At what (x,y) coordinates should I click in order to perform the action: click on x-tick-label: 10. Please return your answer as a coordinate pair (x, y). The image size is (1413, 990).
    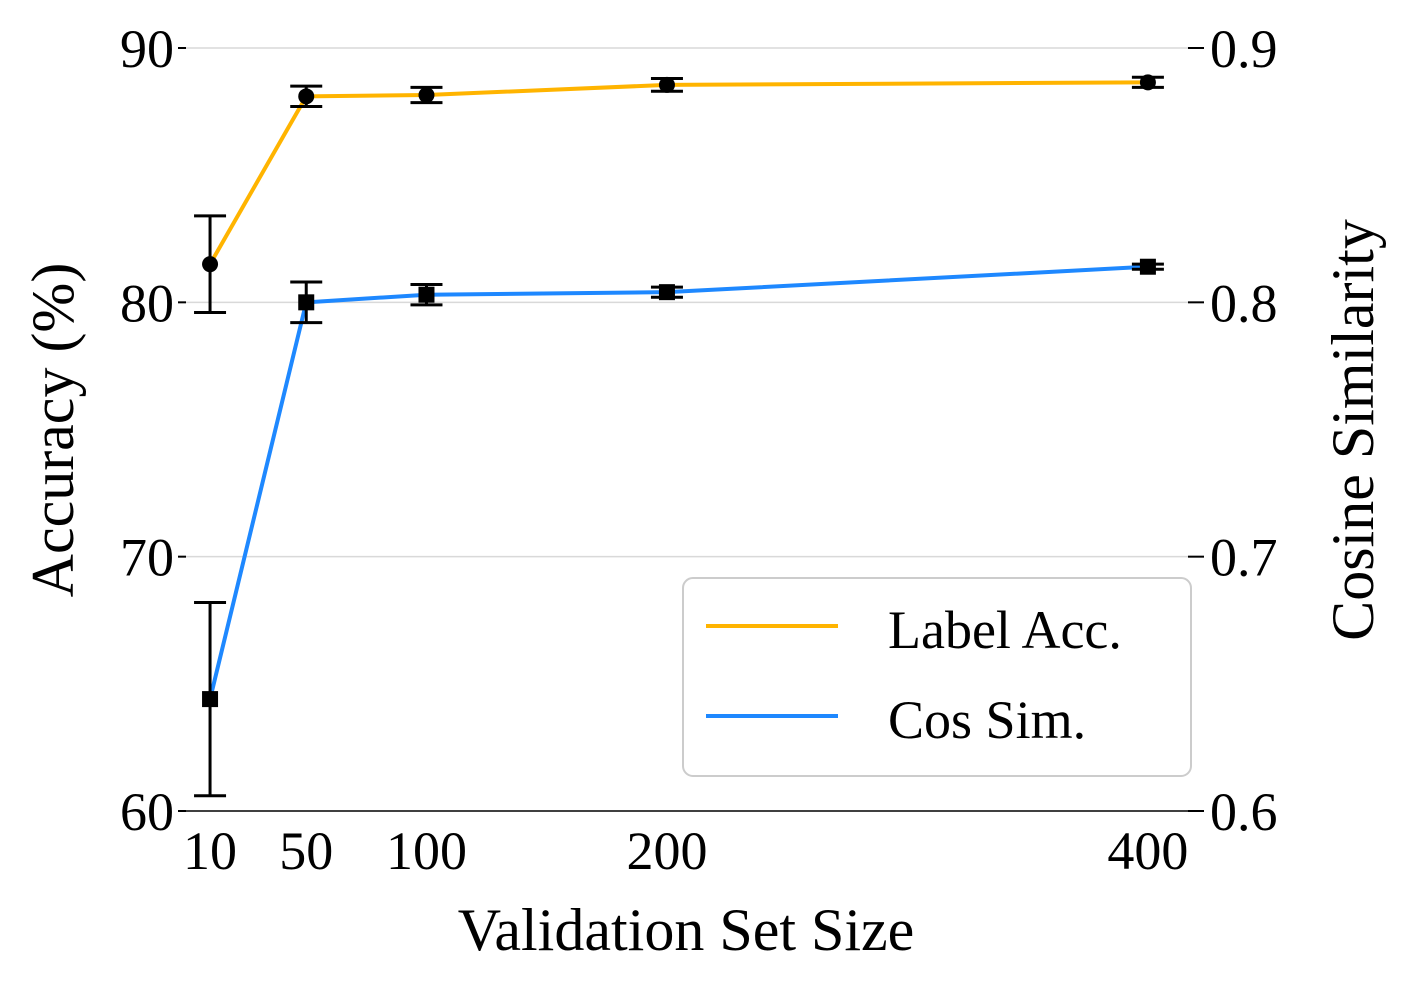
    Looking at the image, I should click on (210, 851).